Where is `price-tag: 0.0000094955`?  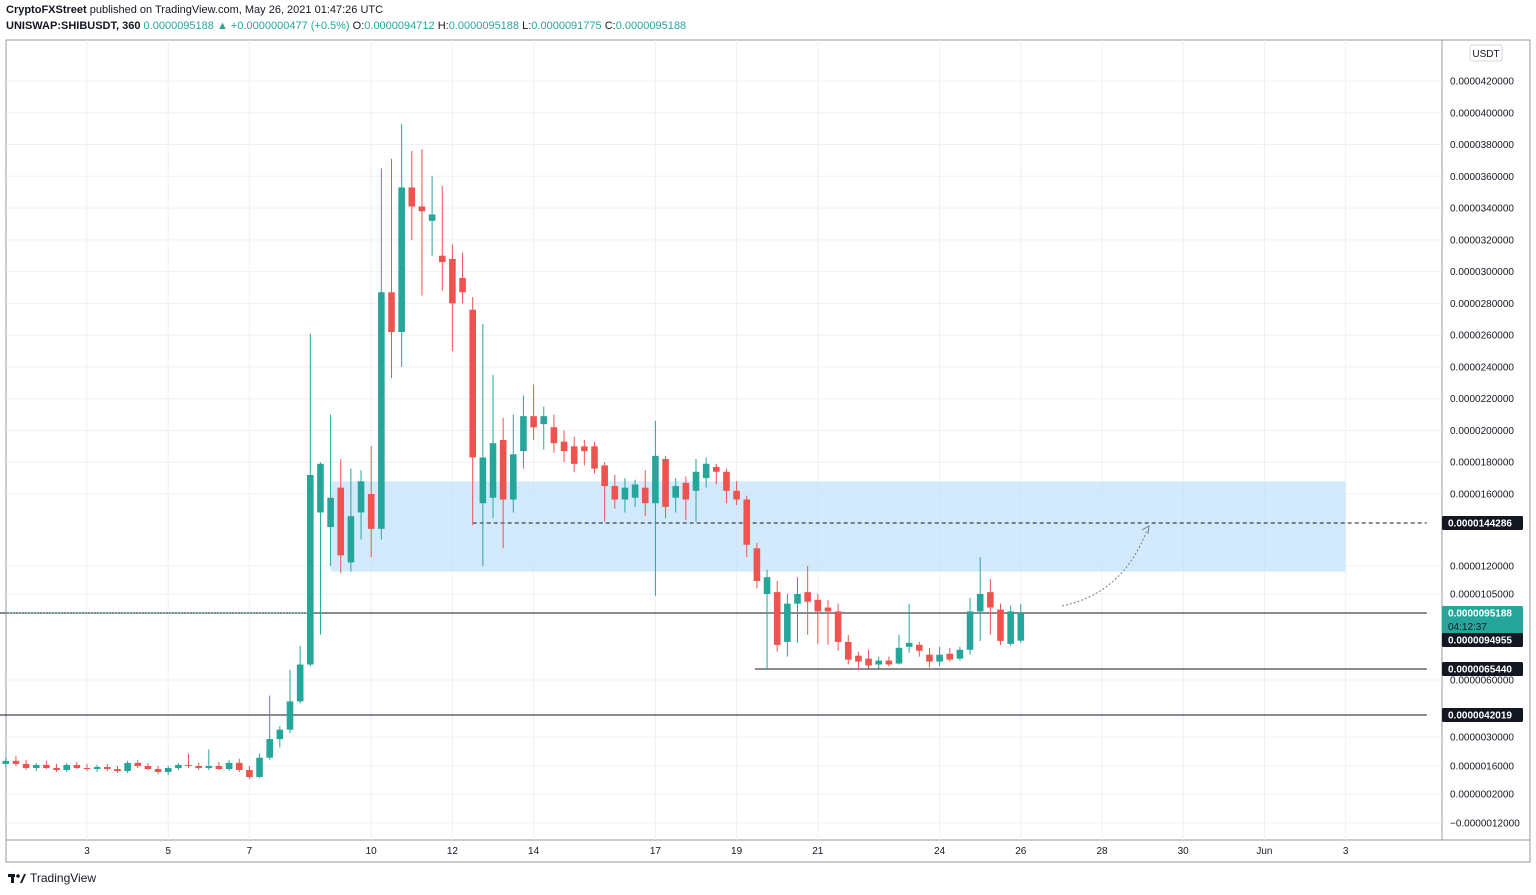
price-tag: 0.0000094955 is located at coordinates (1482, 640).